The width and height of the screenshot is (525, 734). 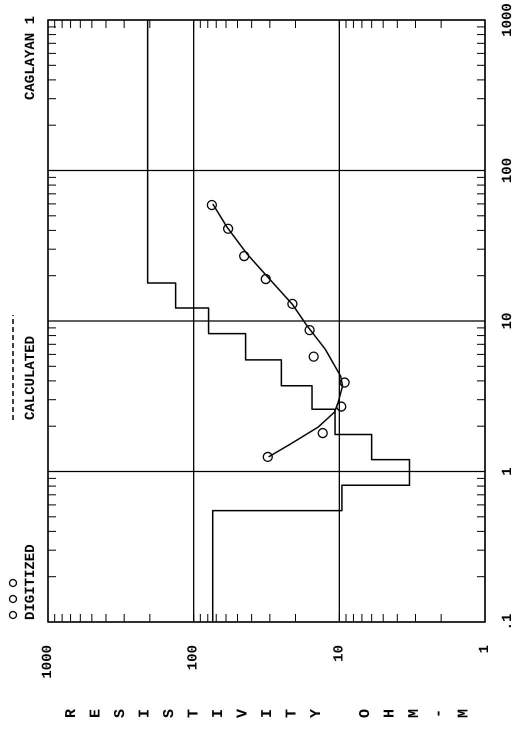 I want to click on x-tick-label: 100, so click(x=194, y=657).